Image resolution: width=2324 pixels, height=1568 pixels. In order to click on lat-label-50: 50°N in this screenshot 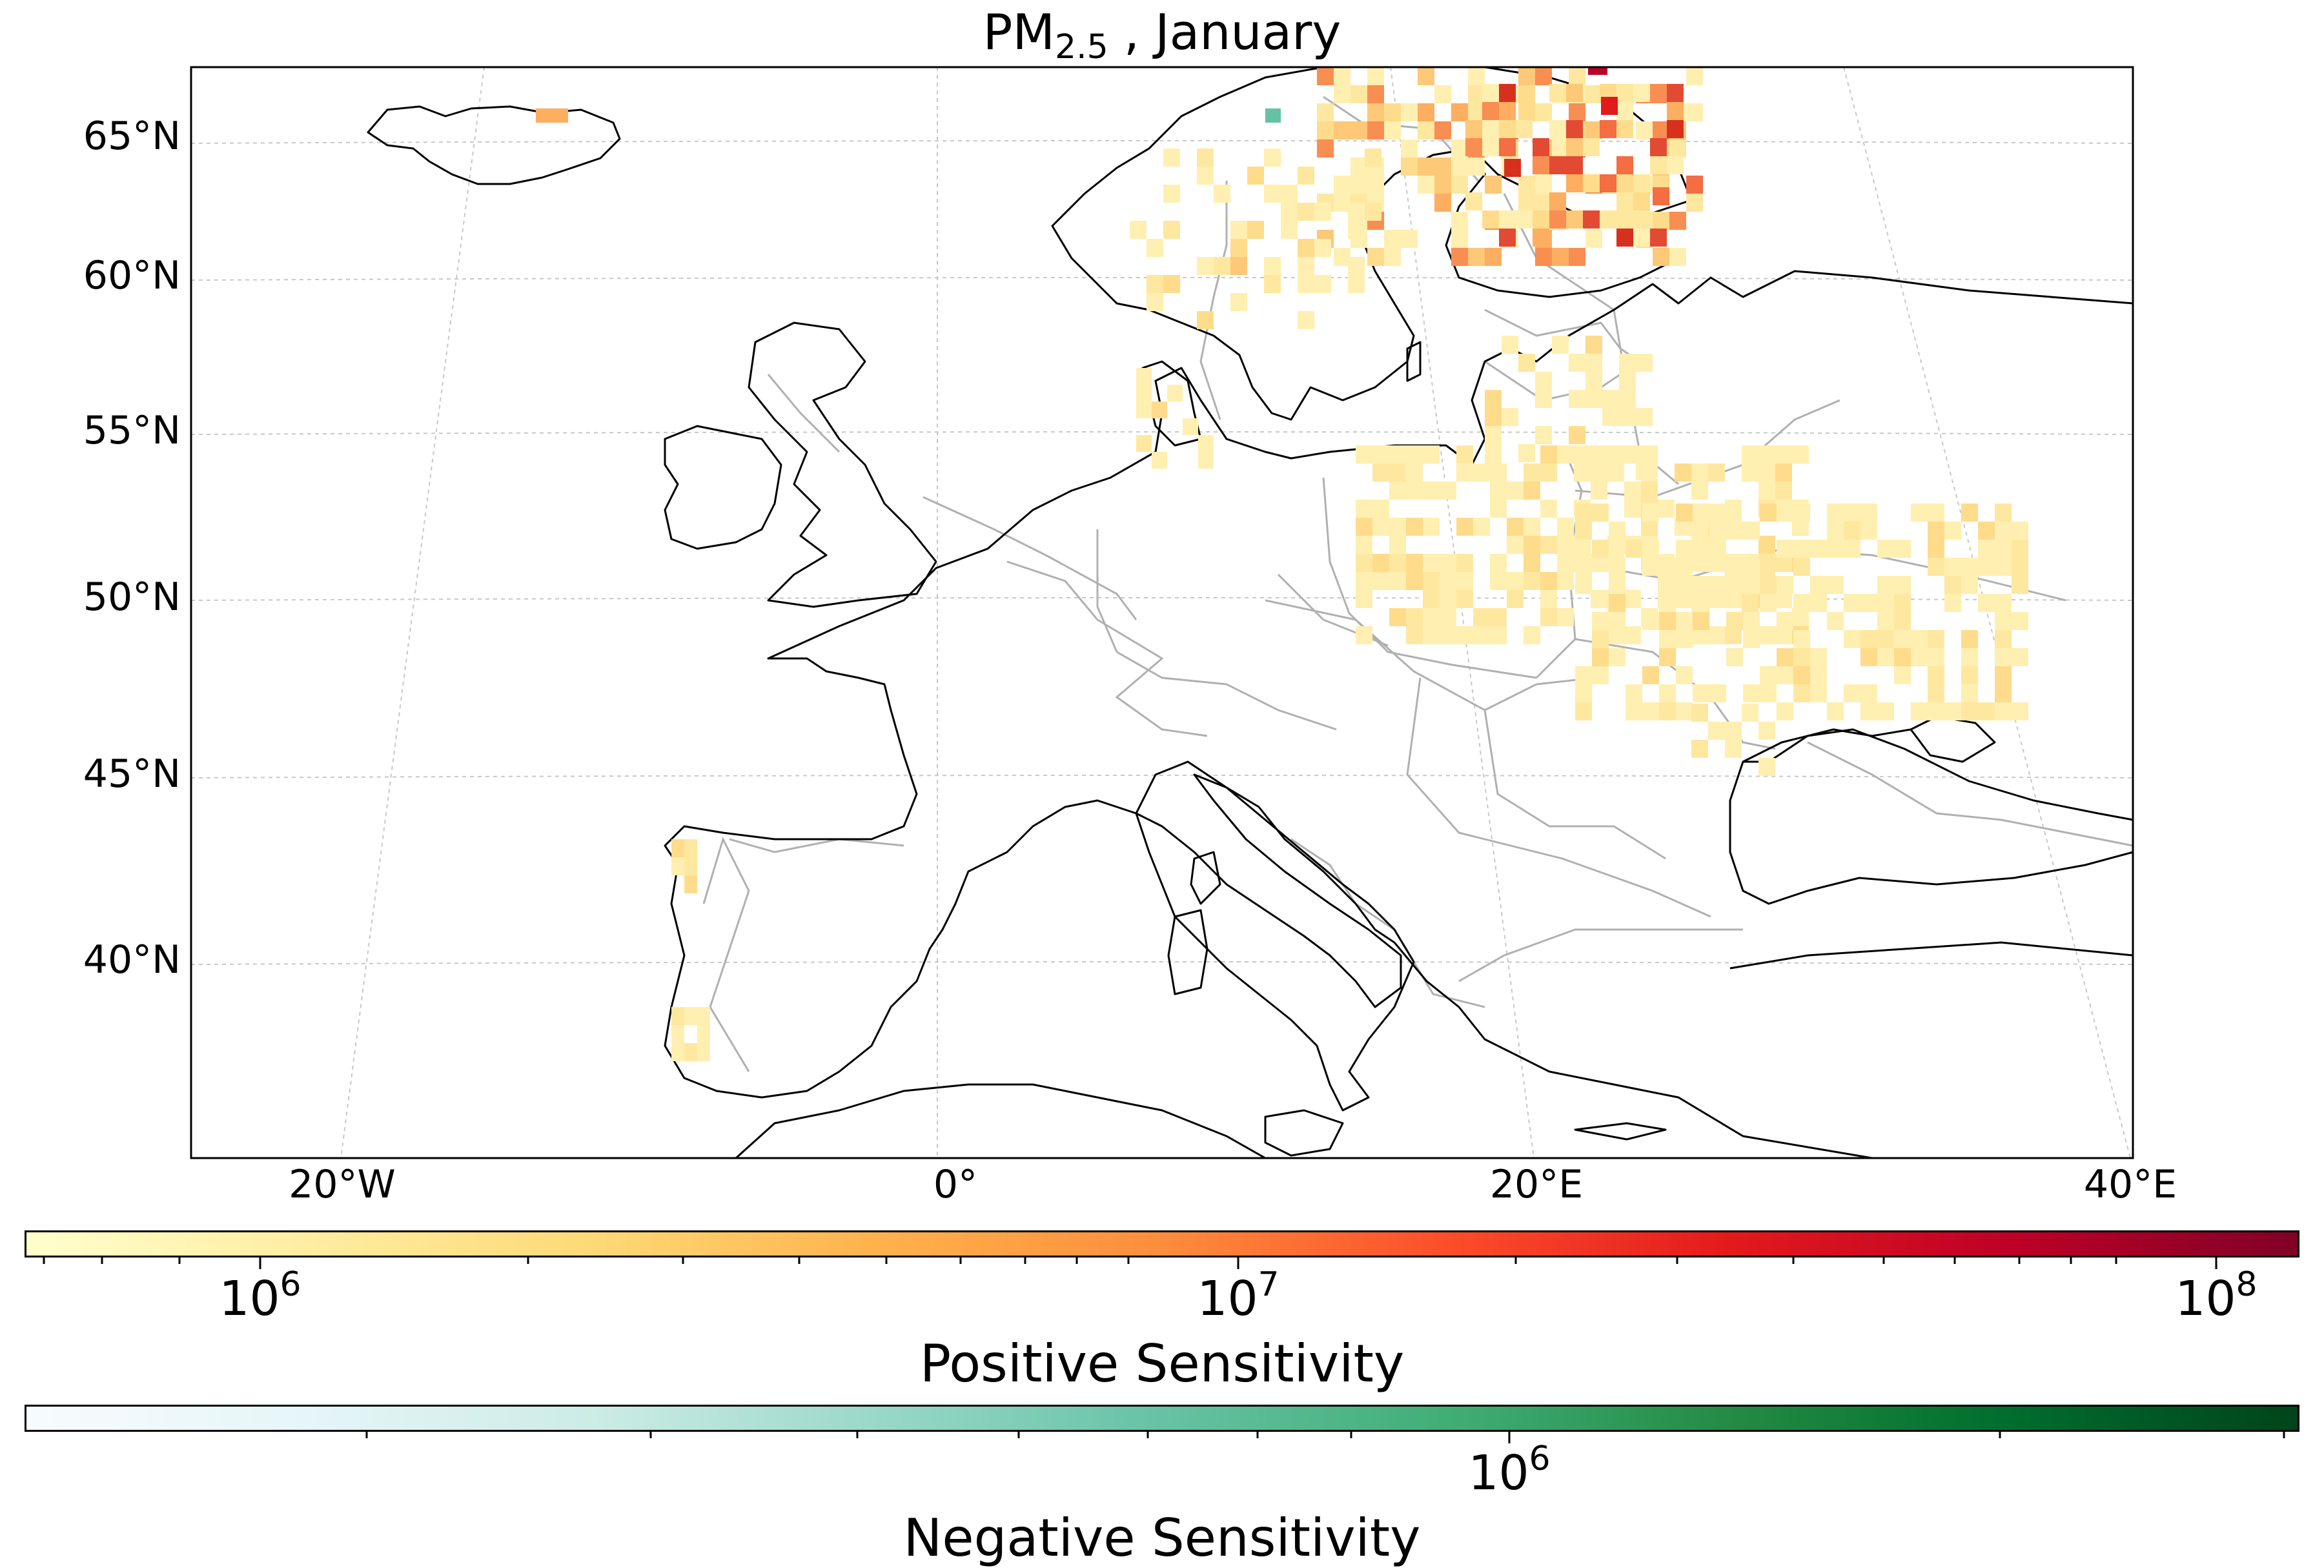, I will do `click(132, 597)`.